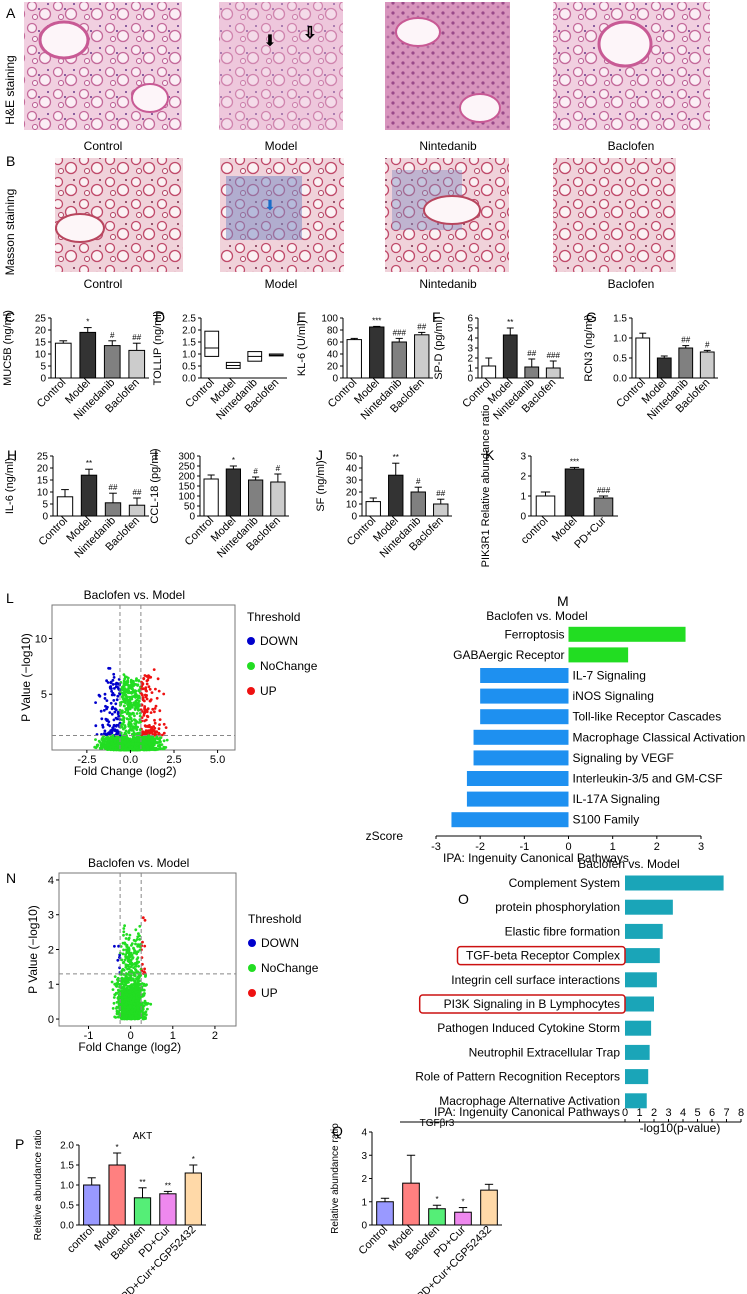 Image resolution: width=747 pixels, height=1294 pixels. What do you see at coordinates (51, 985) in the screenshot?
I see `ytick-label-n: 1` at bounding box center [51, 985].